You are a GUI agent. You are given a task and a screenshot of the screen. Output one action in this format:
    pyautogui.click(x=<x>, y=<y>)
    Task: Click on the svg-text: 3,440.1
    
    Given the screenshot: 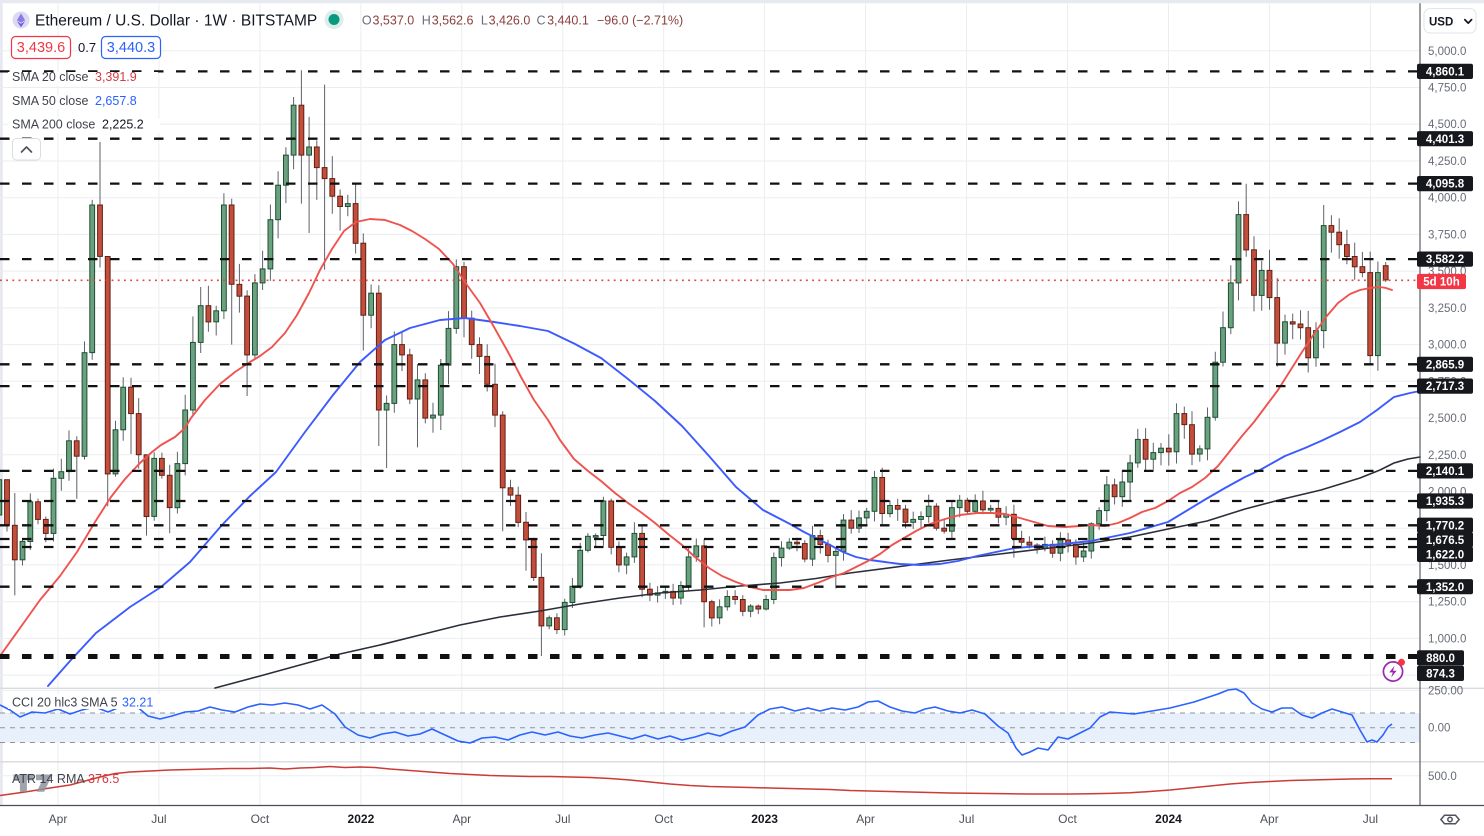 What is the action you would take?
    pyautogui.click(x=568, y=21)
    